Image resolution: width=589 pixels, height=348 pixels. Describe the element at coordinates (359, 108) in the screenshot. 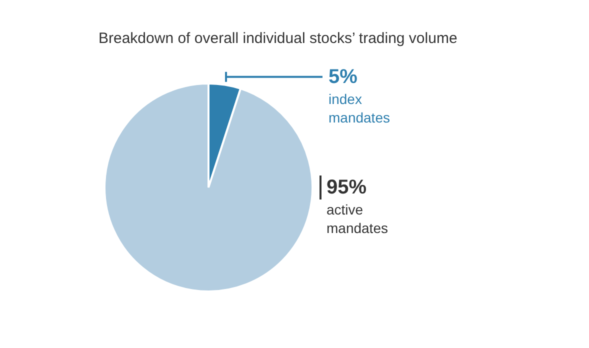

I see `slice-label: index mandates` at that location.